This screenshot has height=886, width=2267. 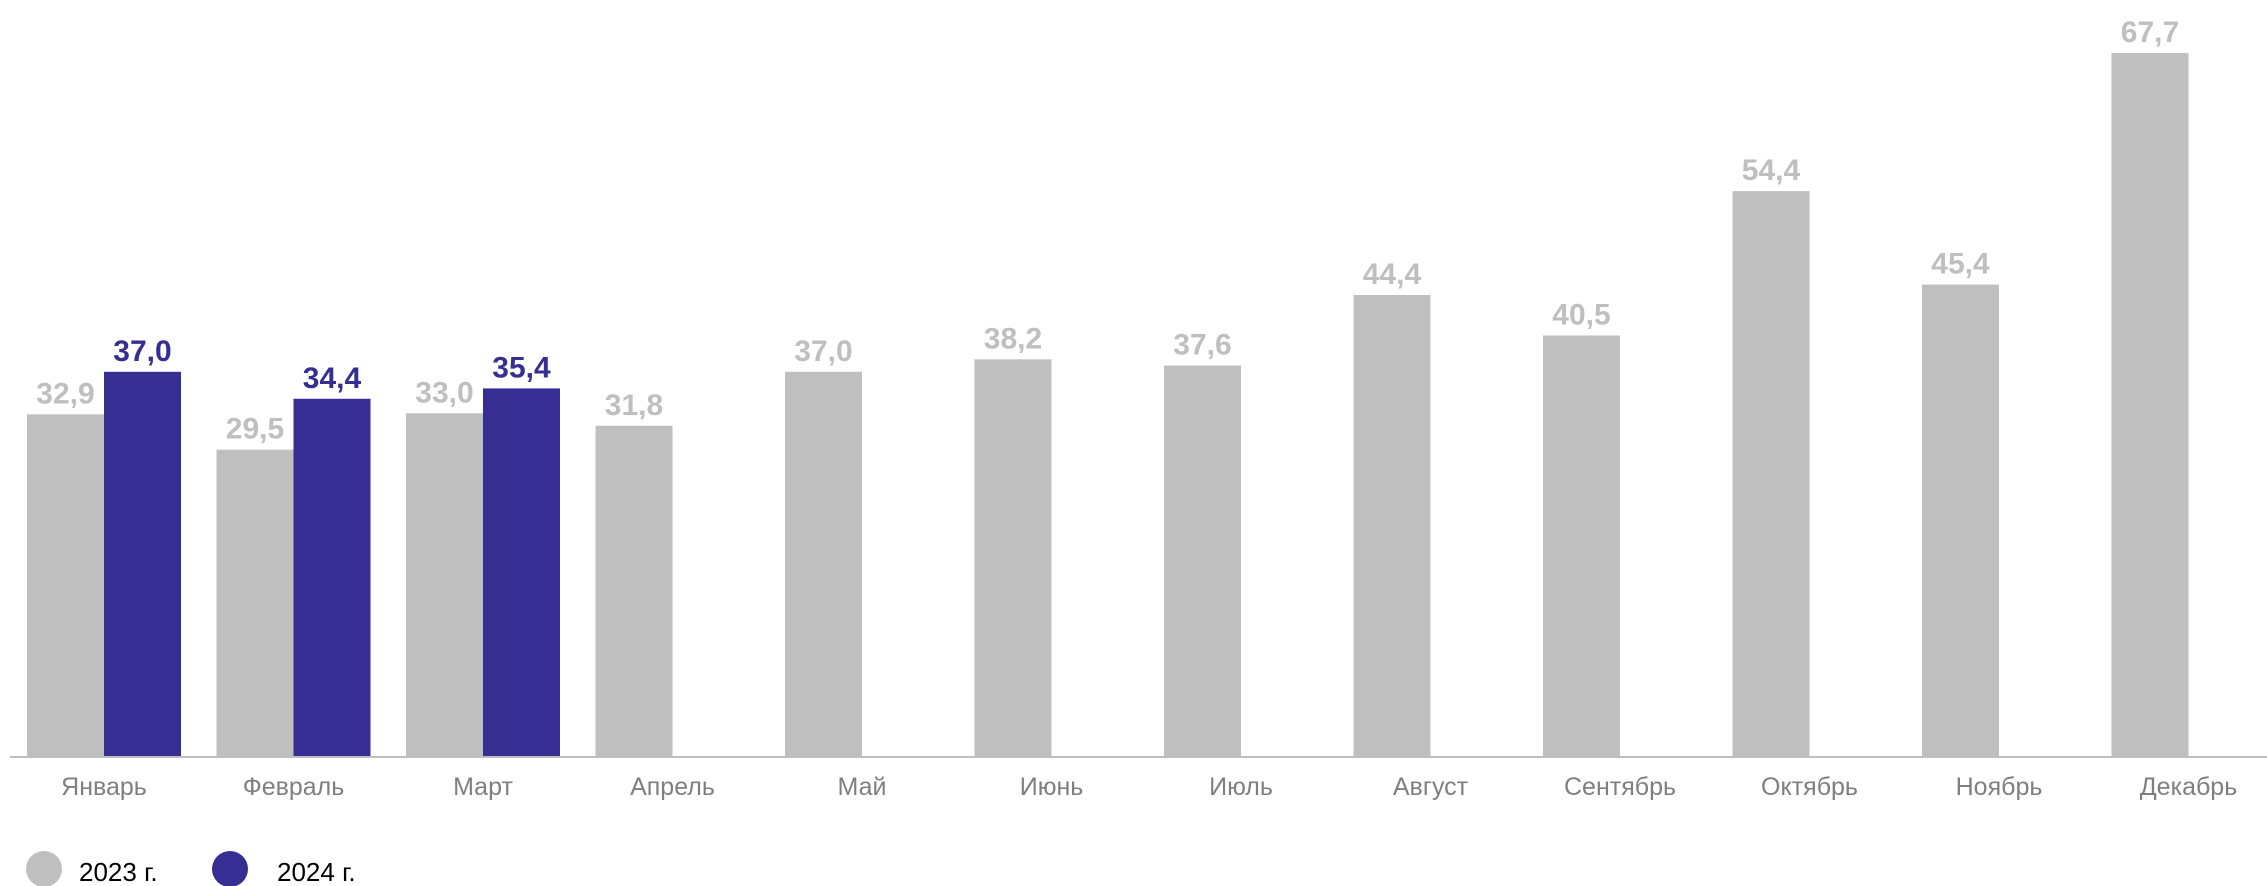 I want to click on legend-marker-2023, so click(x=44, y=868).